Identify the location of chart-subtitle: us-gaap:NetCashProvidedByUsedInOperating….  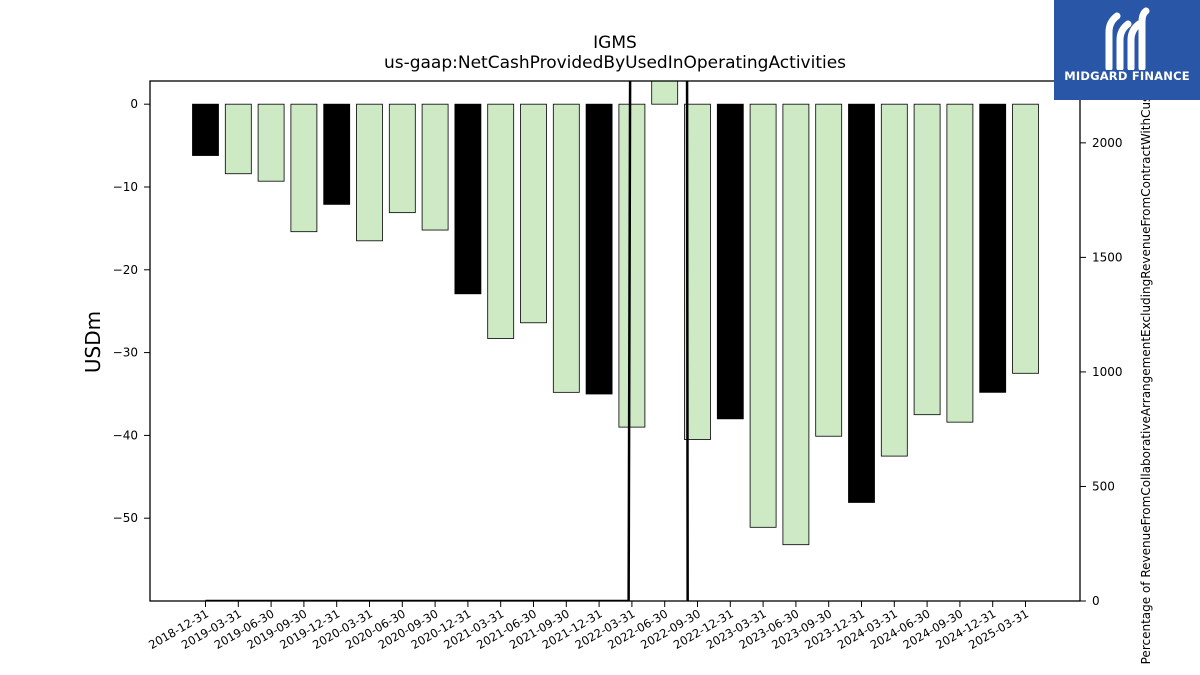
(615, 63).